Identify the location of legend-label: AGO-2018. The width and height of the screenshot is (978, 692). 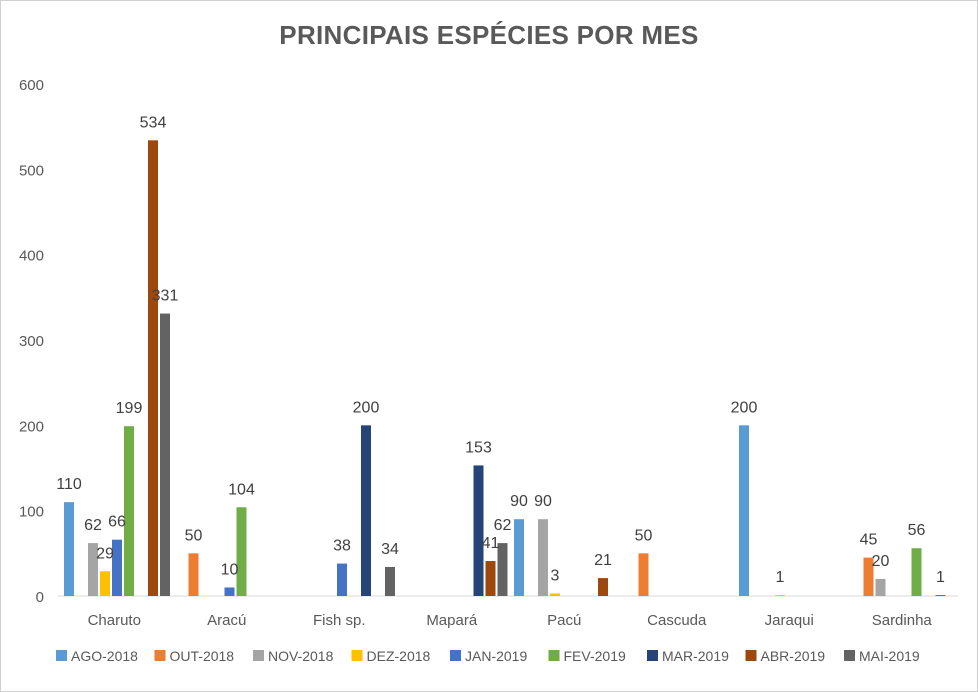
(104, 656).